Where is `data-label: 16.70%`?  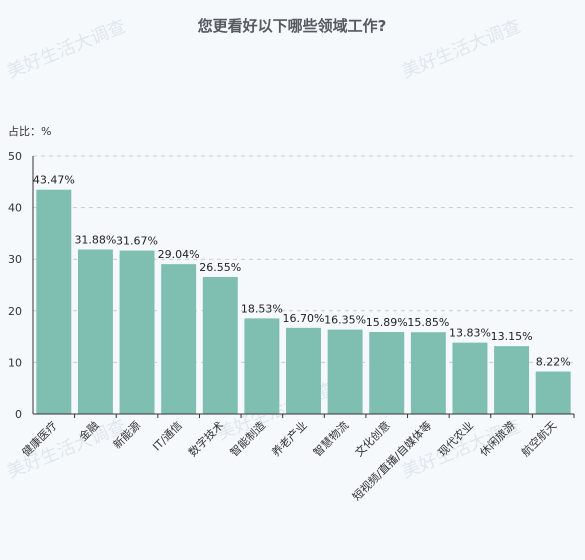 data-label: 16.70% is located at coordinates (304, 318).